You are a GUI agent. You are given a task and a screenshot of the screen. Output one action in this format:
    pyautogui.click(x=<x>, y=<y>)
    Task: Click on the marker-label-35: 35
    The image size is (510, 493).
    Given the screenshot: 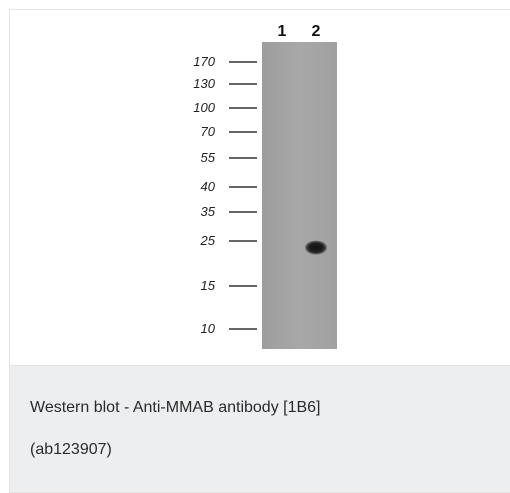 What is the action you would take?
    pyautogui.click(x=208, y=211)
    